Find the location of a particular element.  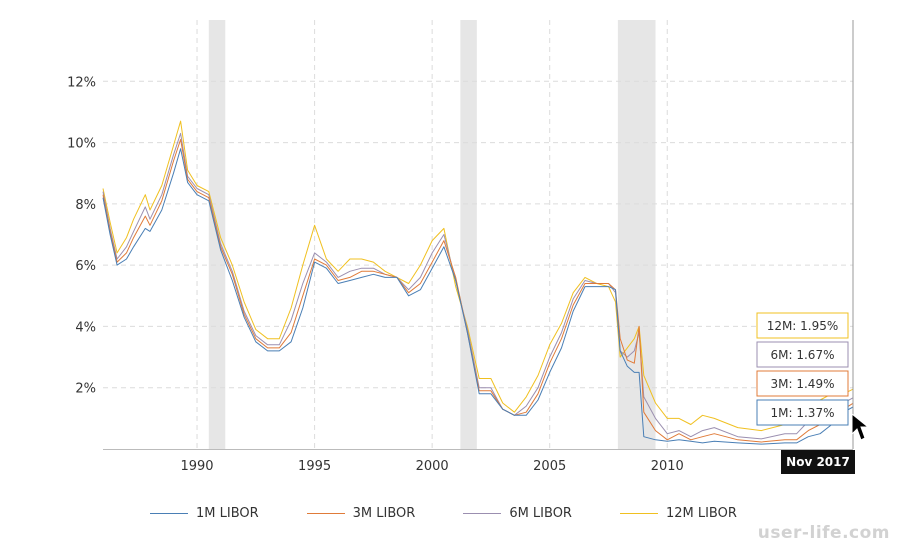

y-tick-label: 10% is located at coordinates (81, 144).